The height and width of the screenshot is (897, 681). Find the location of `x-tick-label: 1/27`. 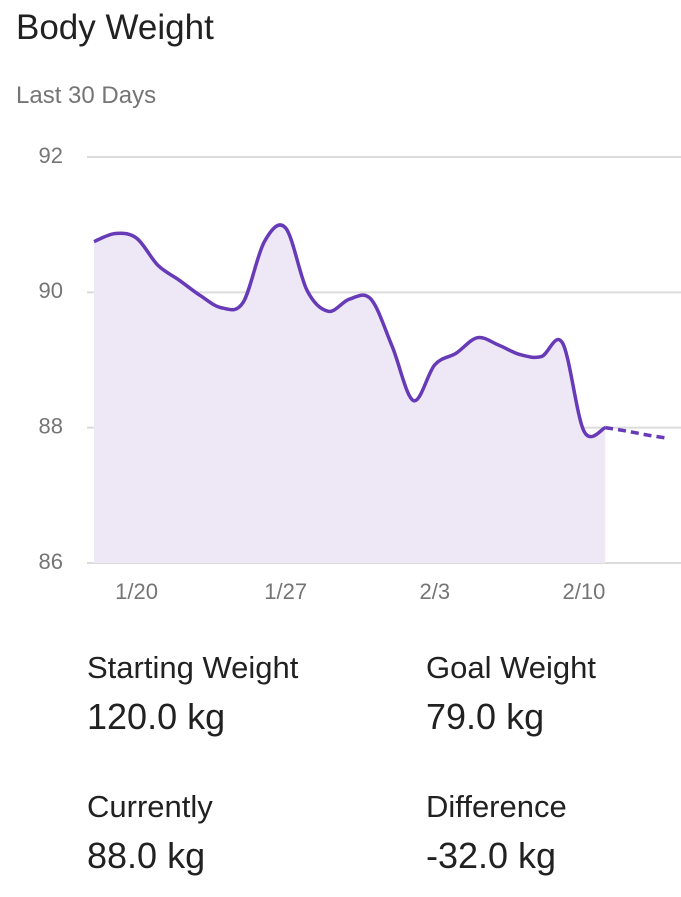

x-tick-label: 1/27 is located at coordinates (285, 591).